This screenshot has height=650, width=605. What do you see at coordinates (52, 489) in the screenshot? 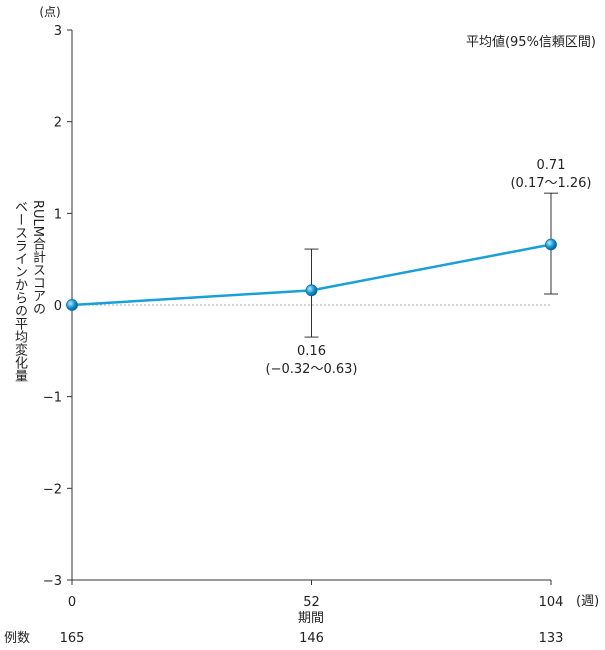
I see `y-tick-label: −2` at bounding box center [52, 489].